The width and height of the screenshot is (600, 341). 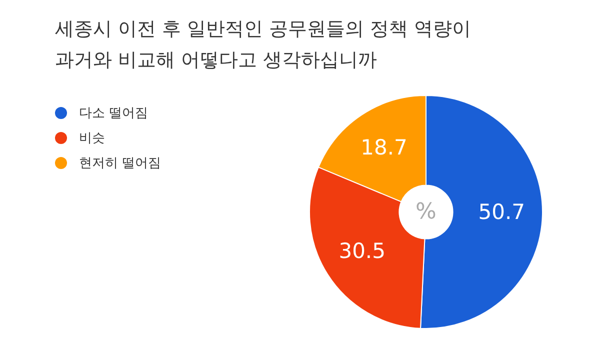 What do you see at coordinates (120, 163) in the screenshot?
I see `legend-label: 현저히 떨어짐` at bounding box center [120, 163].